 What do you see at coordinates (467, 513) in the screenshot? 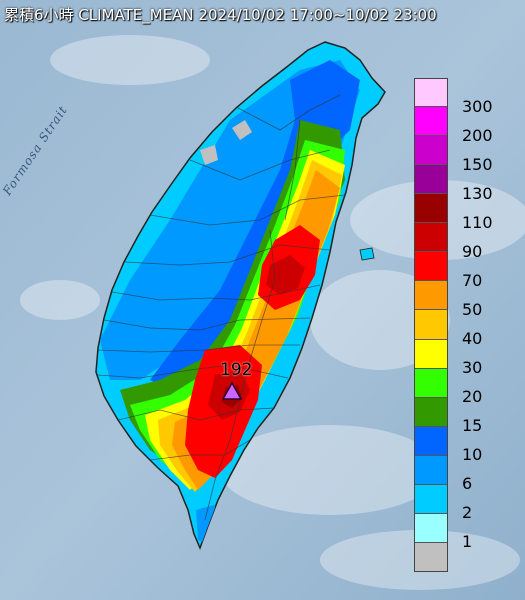
I see `legend-label: 2` at bounding box center [467, 513].